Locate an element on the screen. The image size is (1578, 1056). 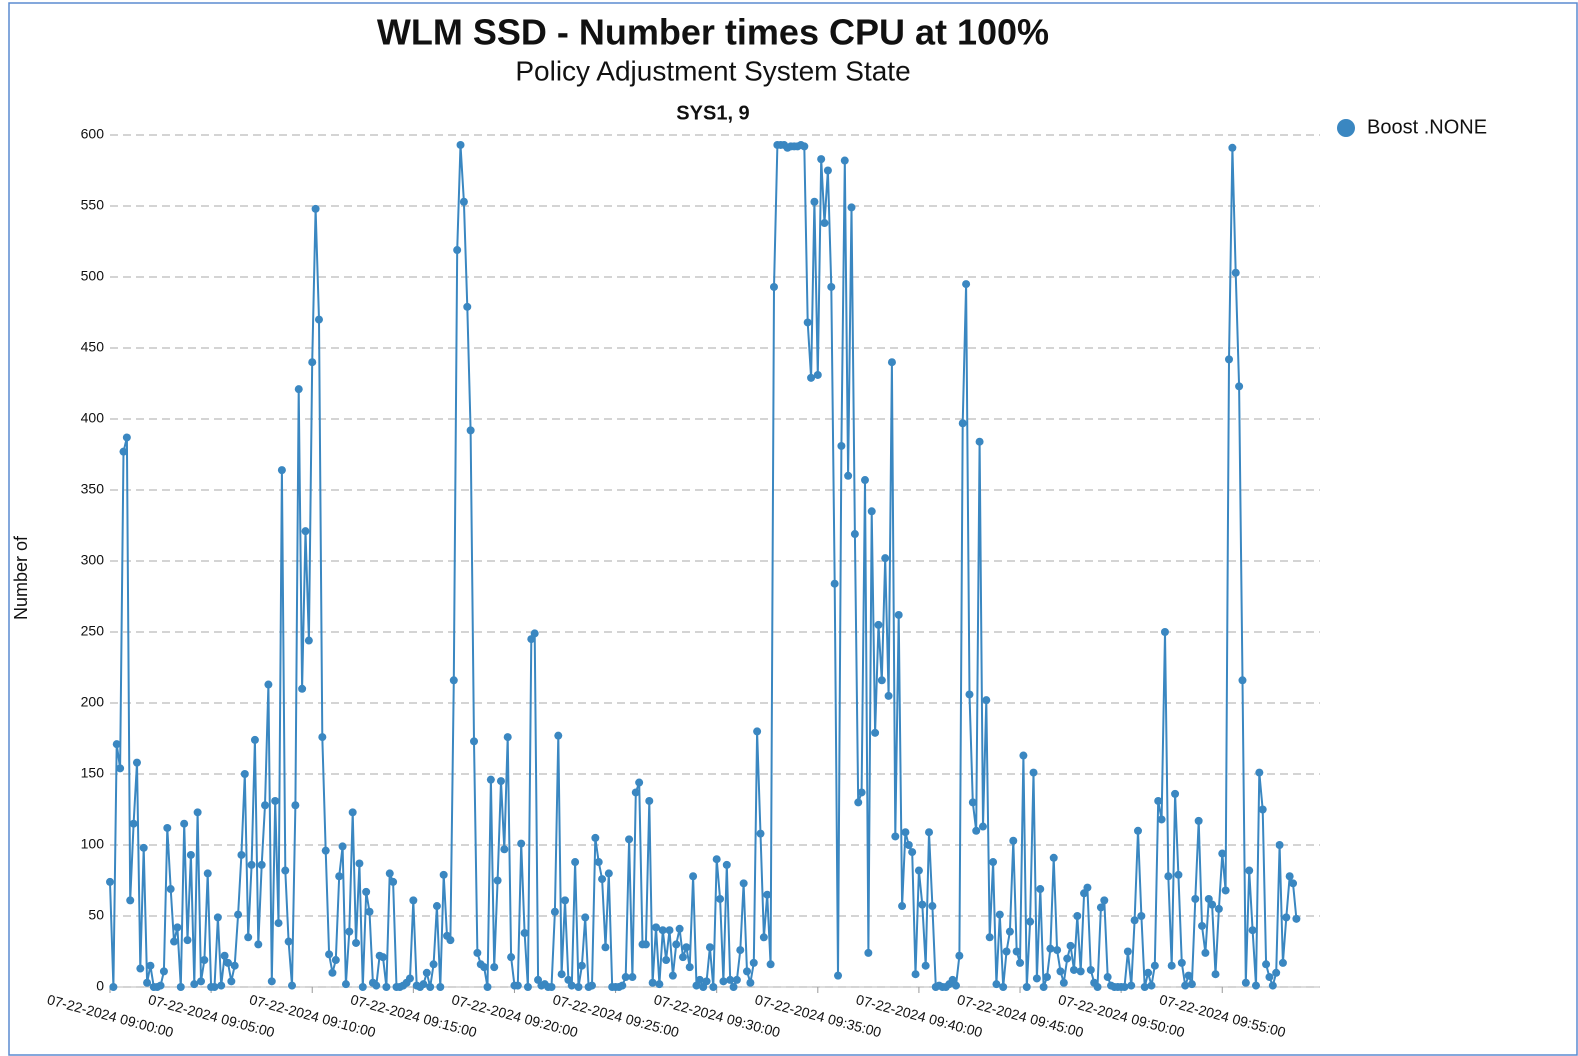
y-tick-label: 200 is located at coordinates (93, 702).